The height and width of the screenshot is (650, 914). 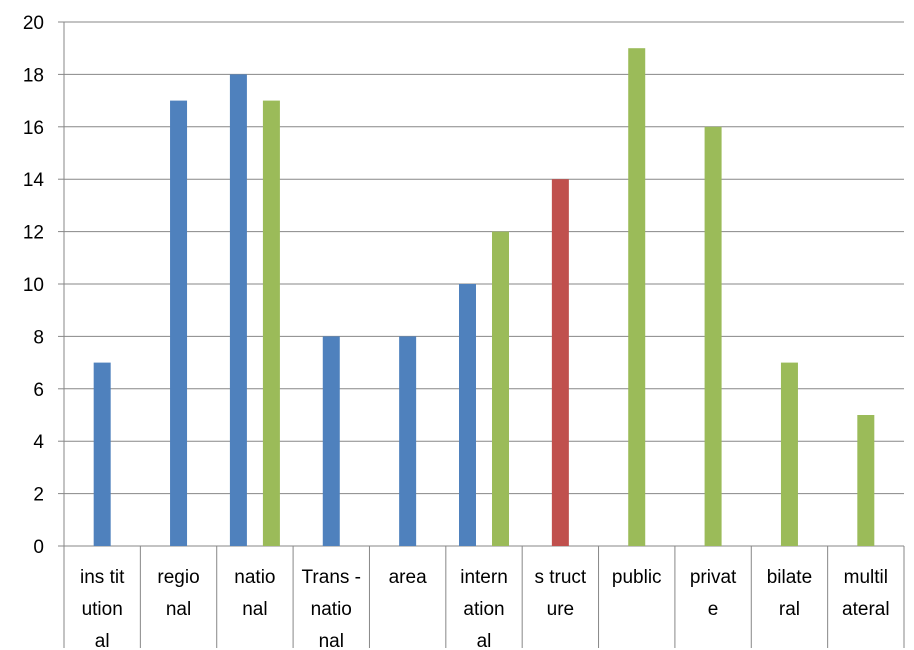 I want to click on y-tick-label: 14, so click(x=34, y=180).